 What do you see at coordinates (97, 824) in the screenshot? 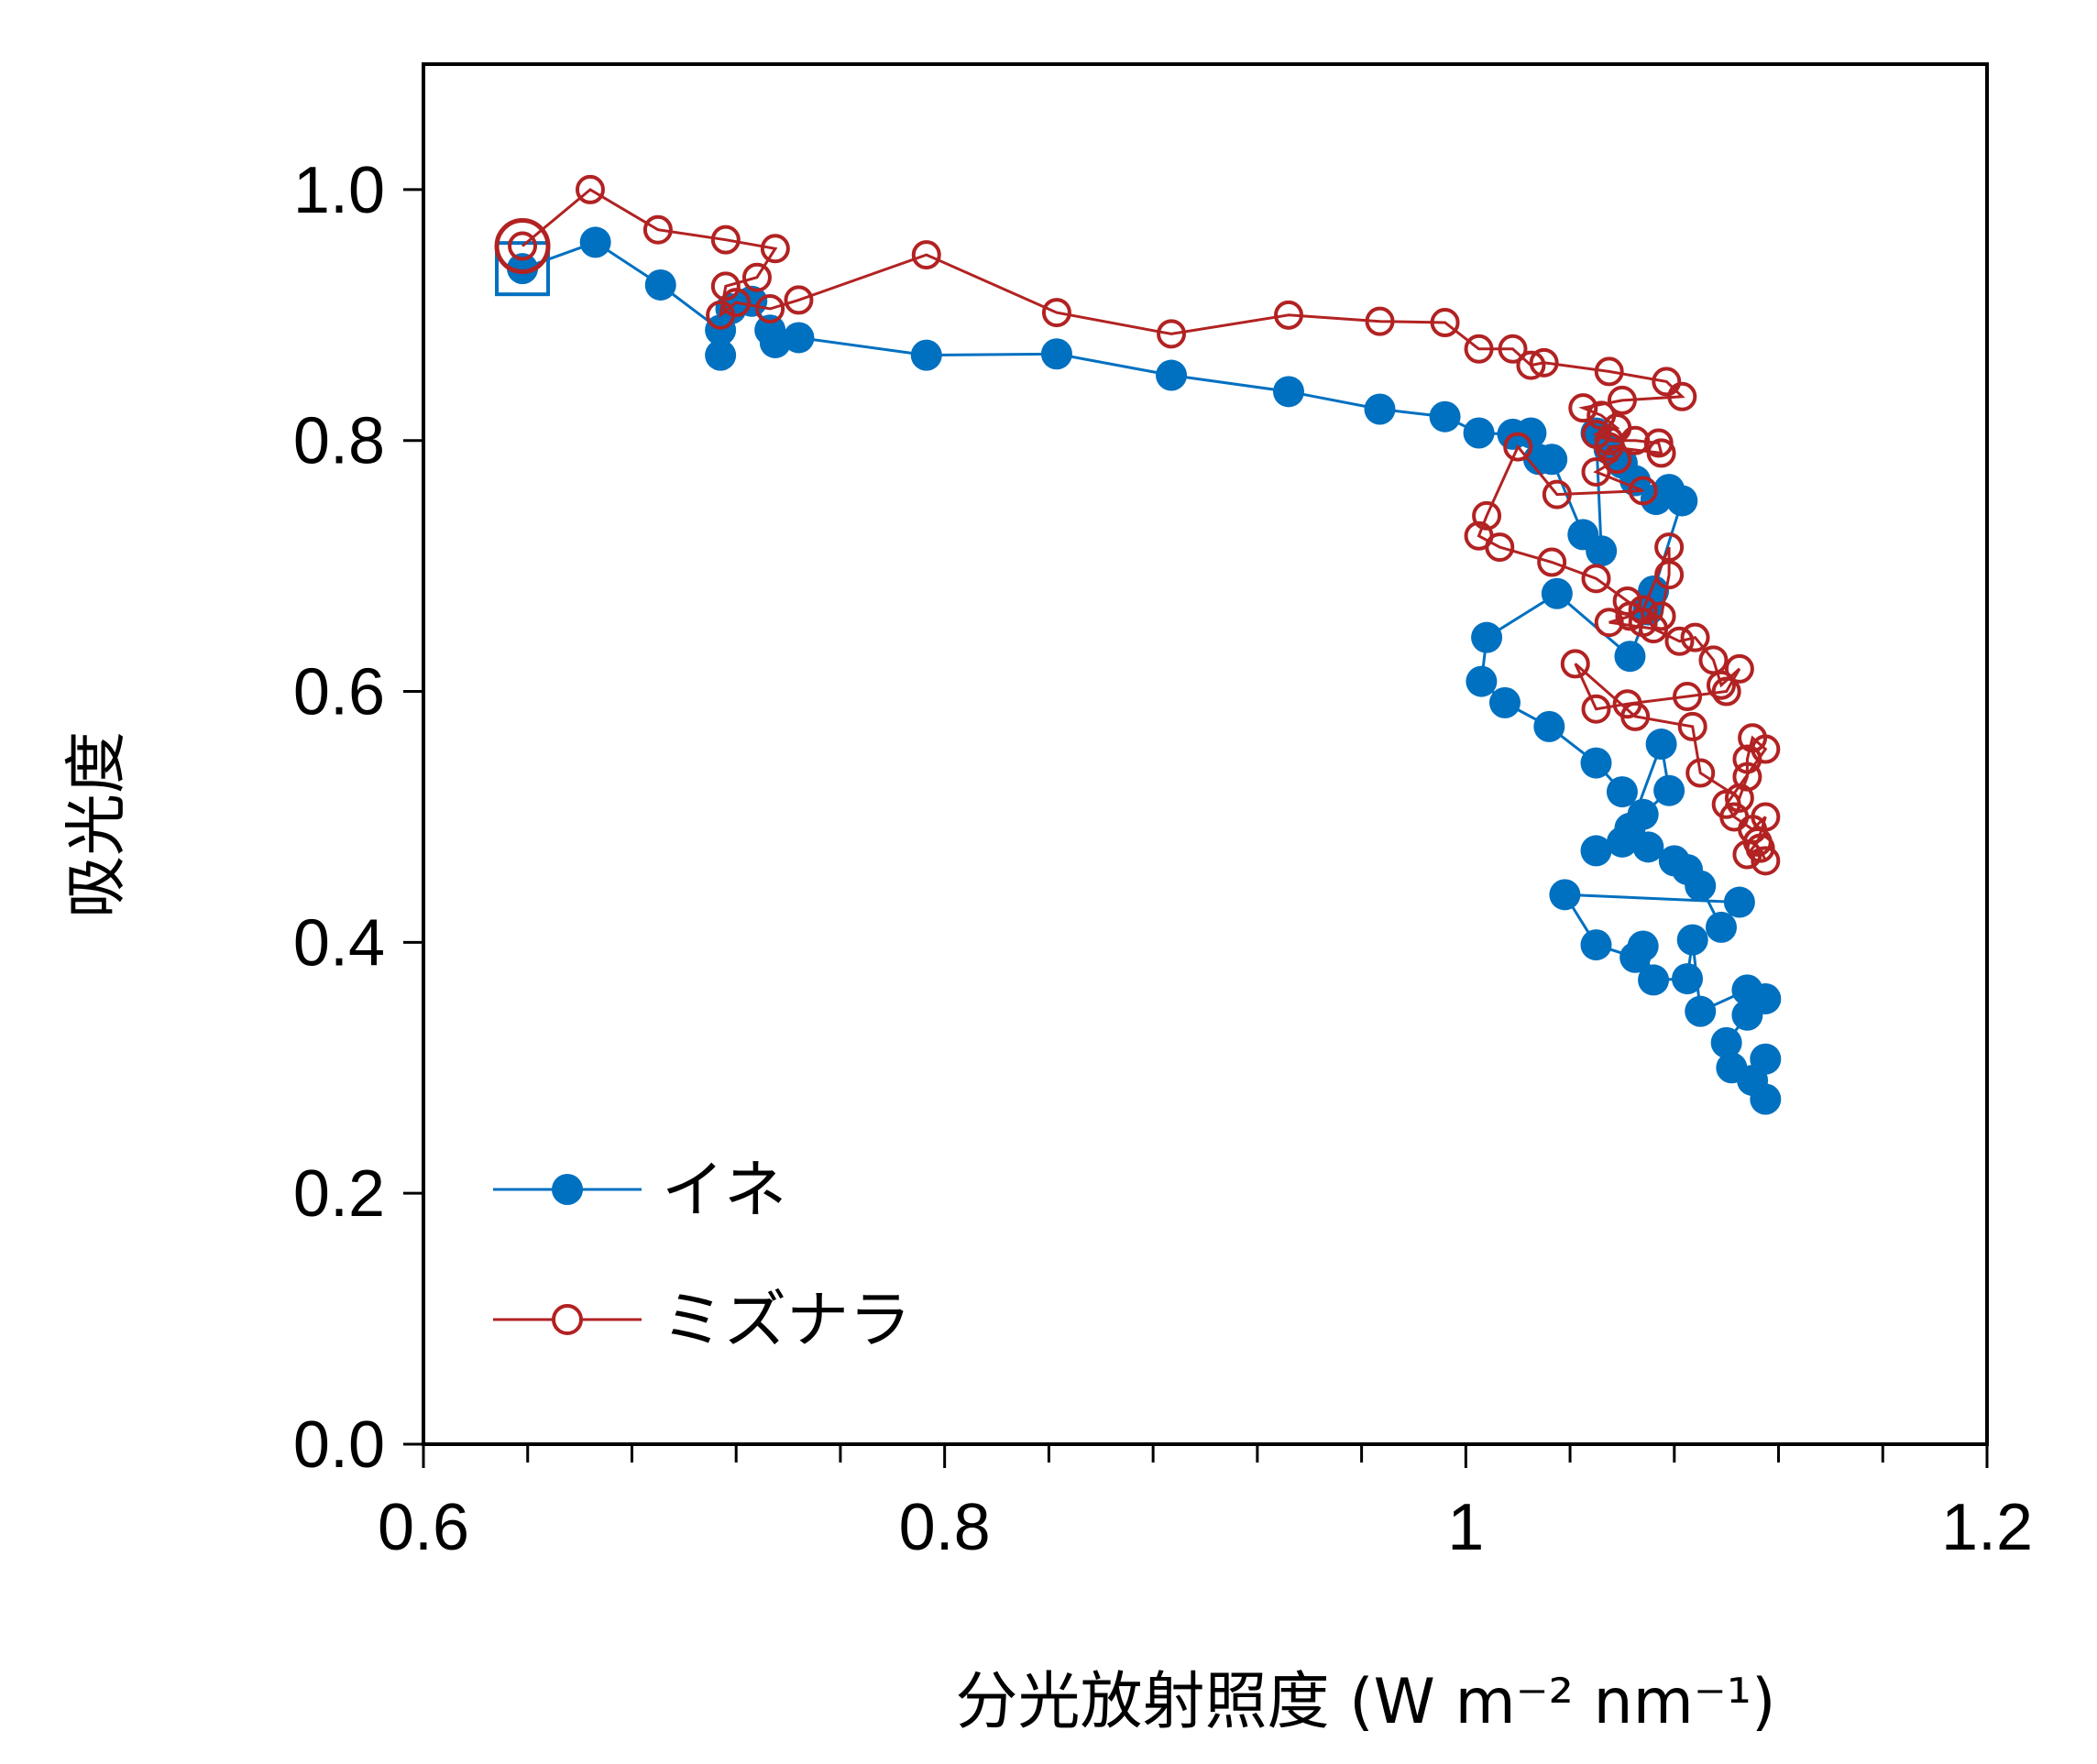
I see `y-axis-title: 吸光度` at bounding box center [97, 824].